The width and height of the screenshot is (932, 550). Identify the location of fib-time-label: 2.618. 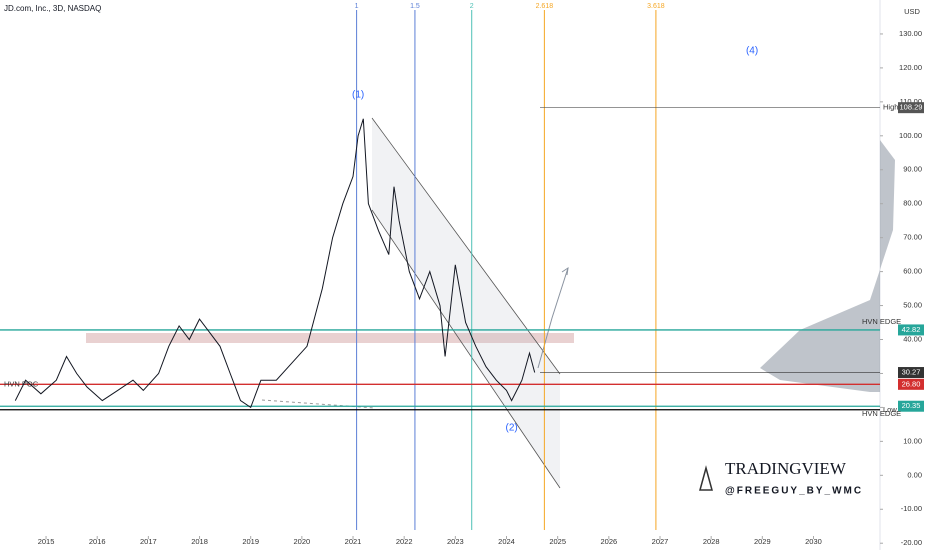
(545, 6).